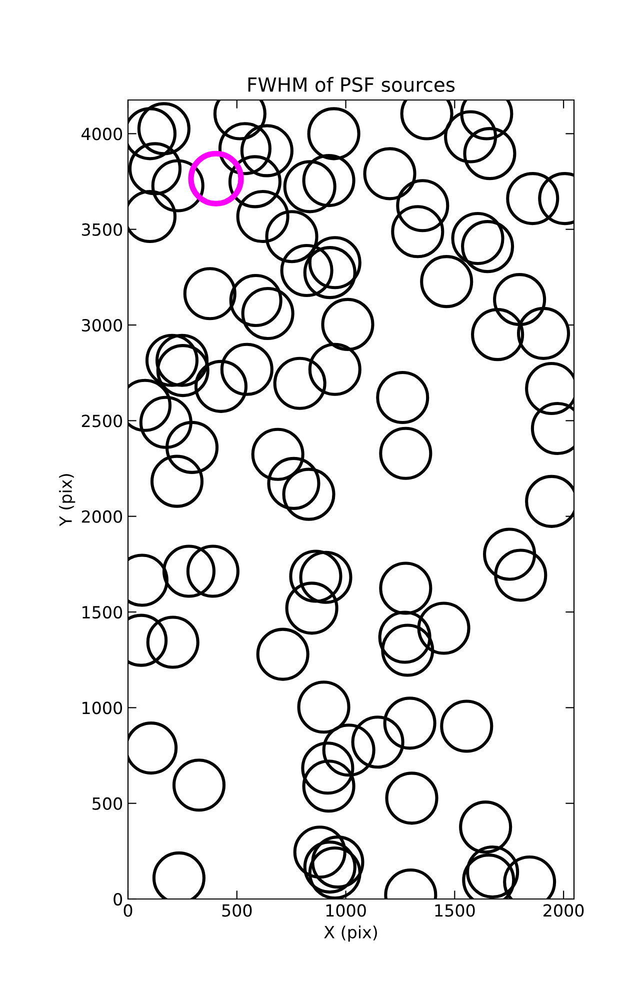  What do you see at coordinates (67, 500) in the screenshot?
I see `y-axis-title: Y (pix)` at bounding box center [67, 500].